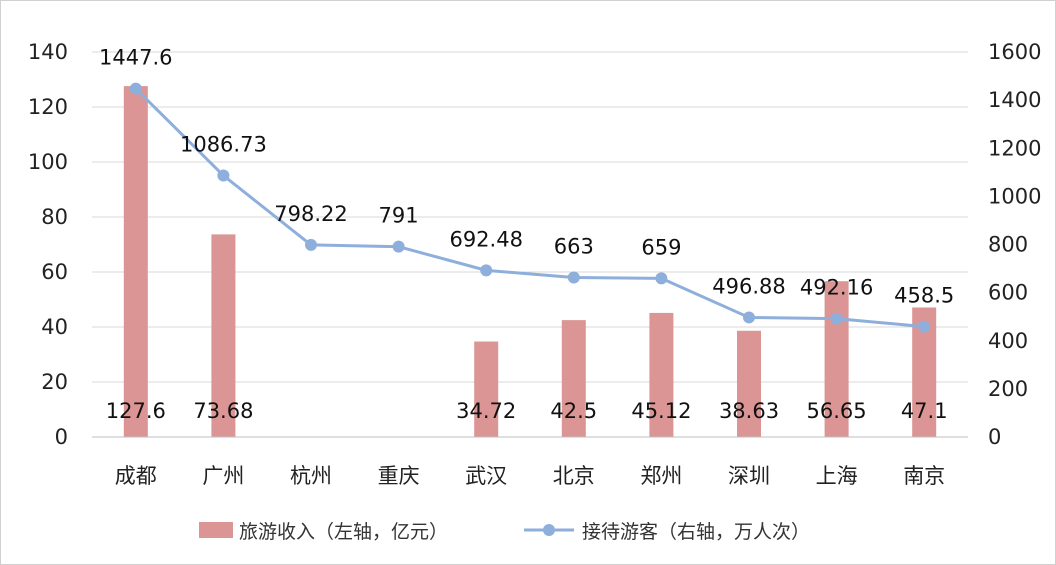 This screenshot has height=565, width=1056. What do you see at coordinates (837, 476) in the screenshot?
I see `category-label: 上海` at bounding box center [837, 476].